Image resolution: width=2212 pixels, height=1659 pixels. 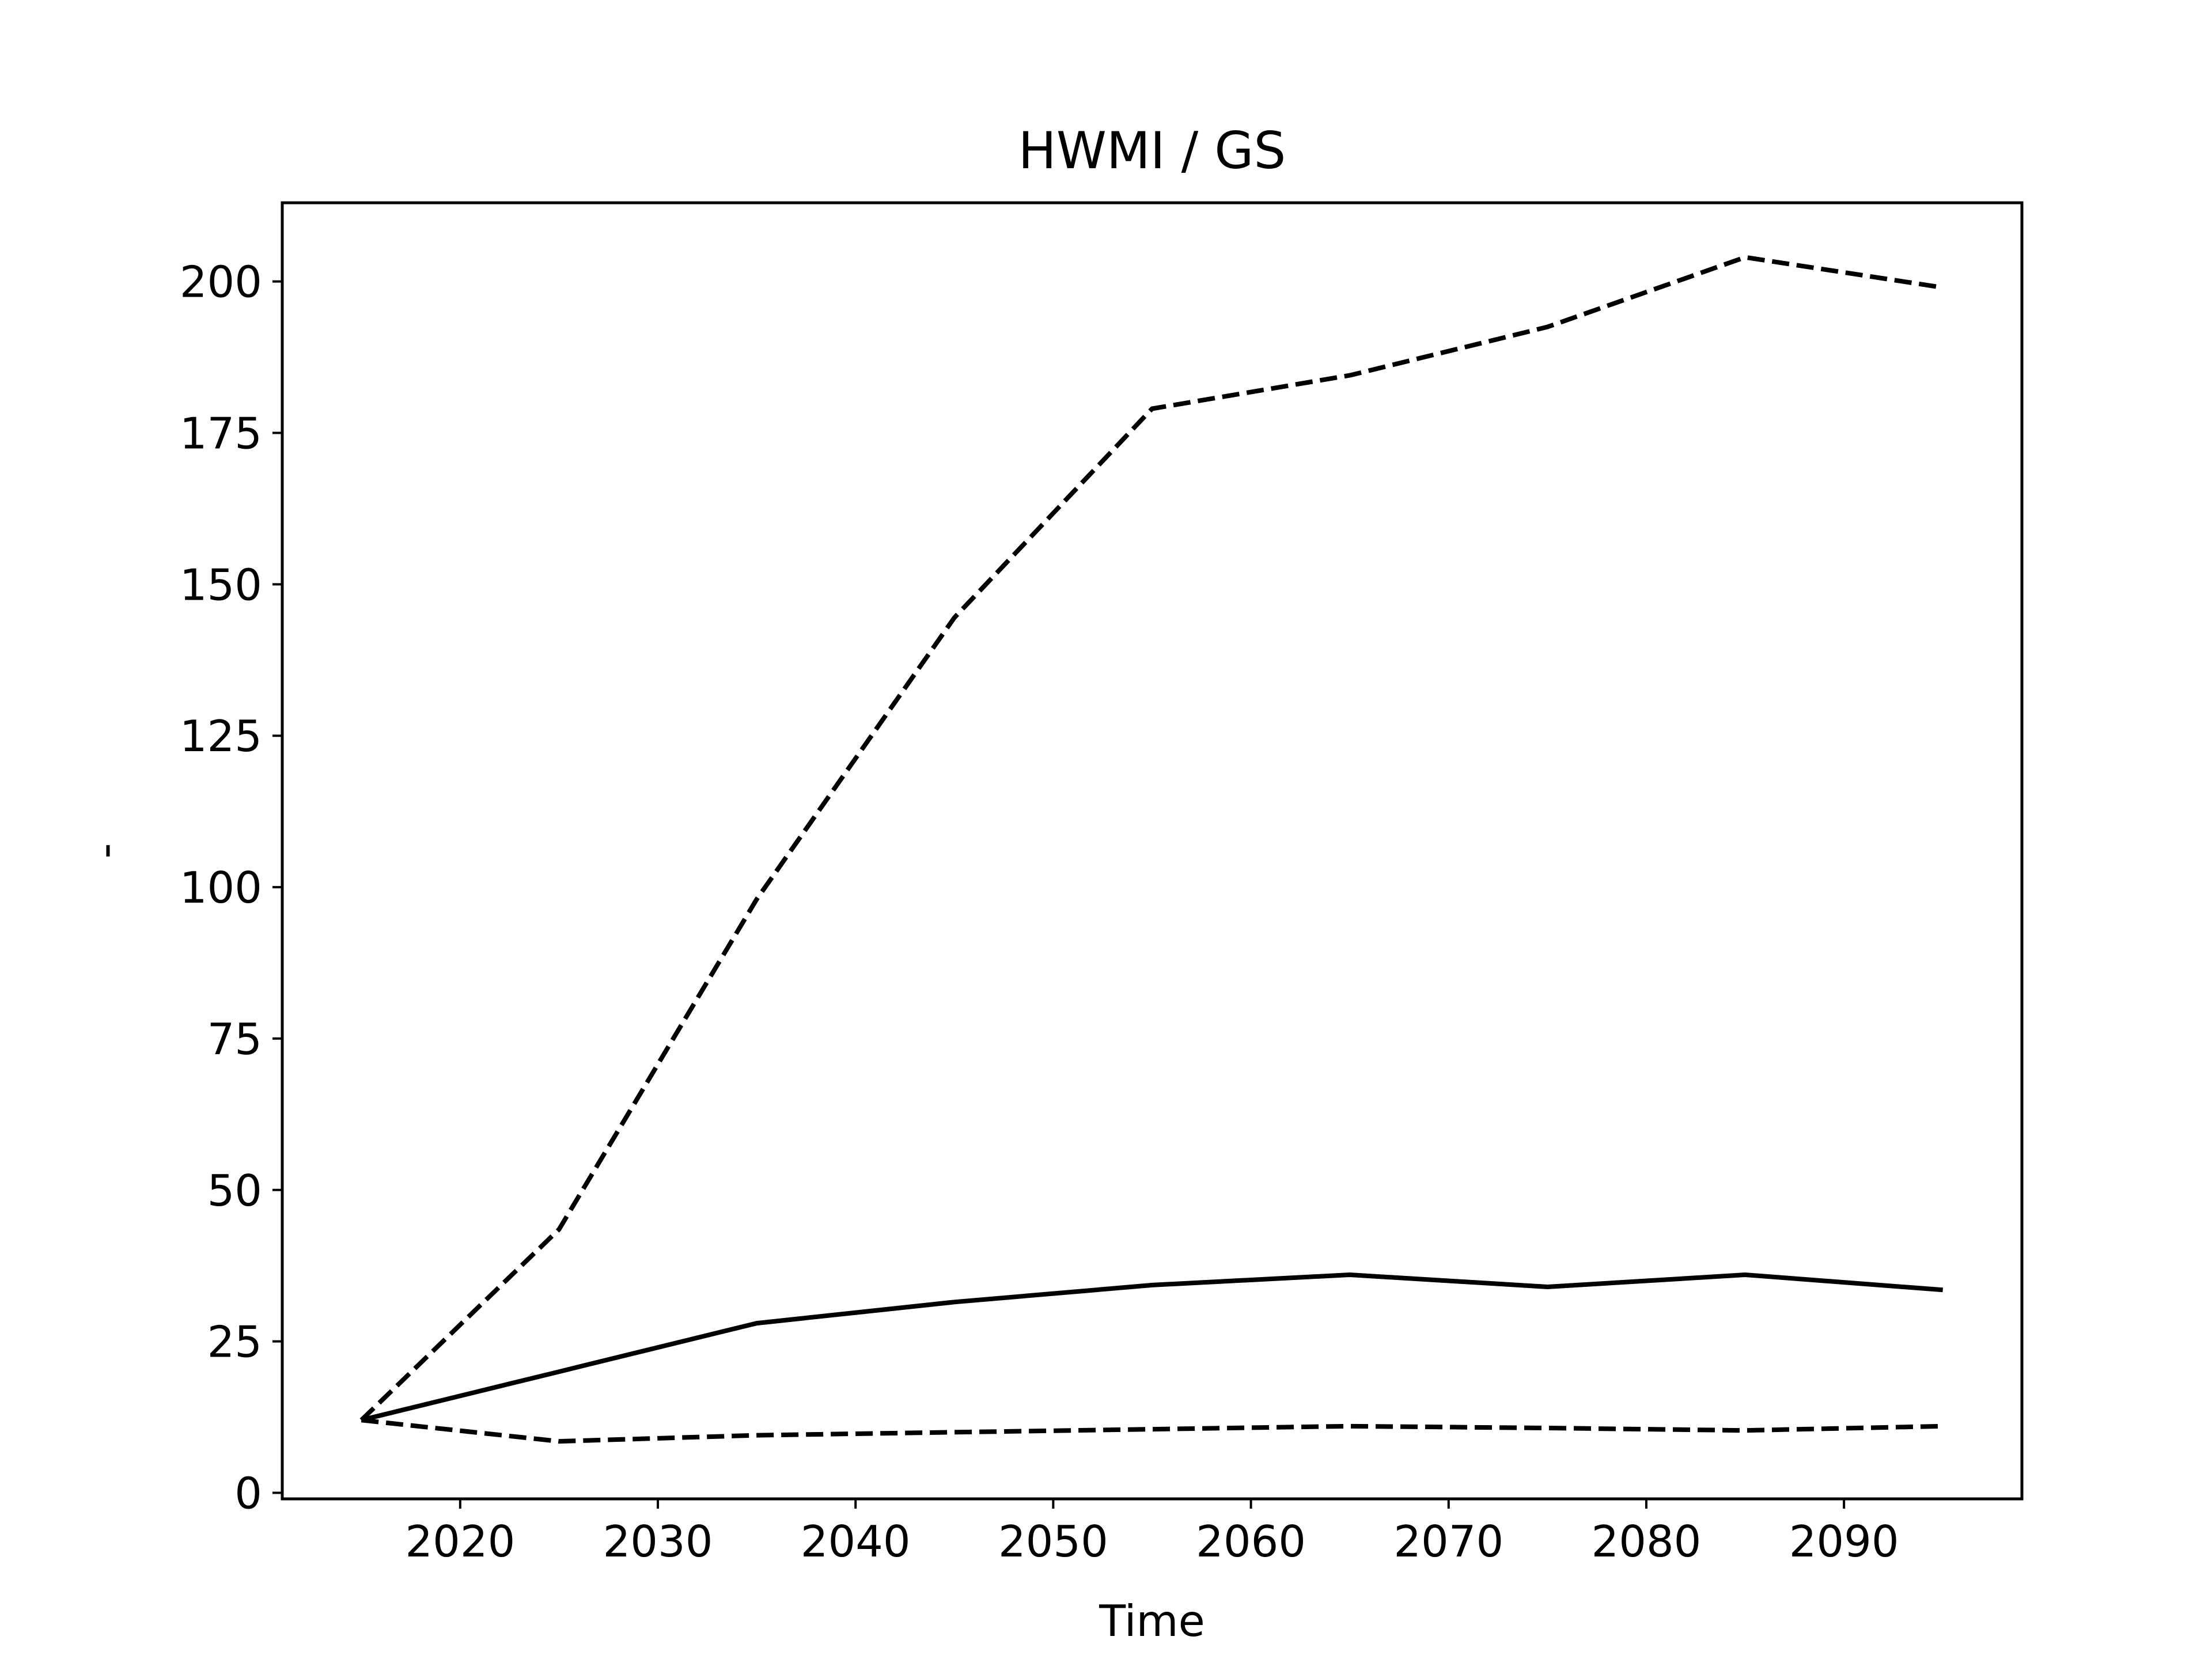 What do you see at coordinates (221, 736) in the screenshot?
I see `y-tick-label: 125` at bounding box center [221, 736].